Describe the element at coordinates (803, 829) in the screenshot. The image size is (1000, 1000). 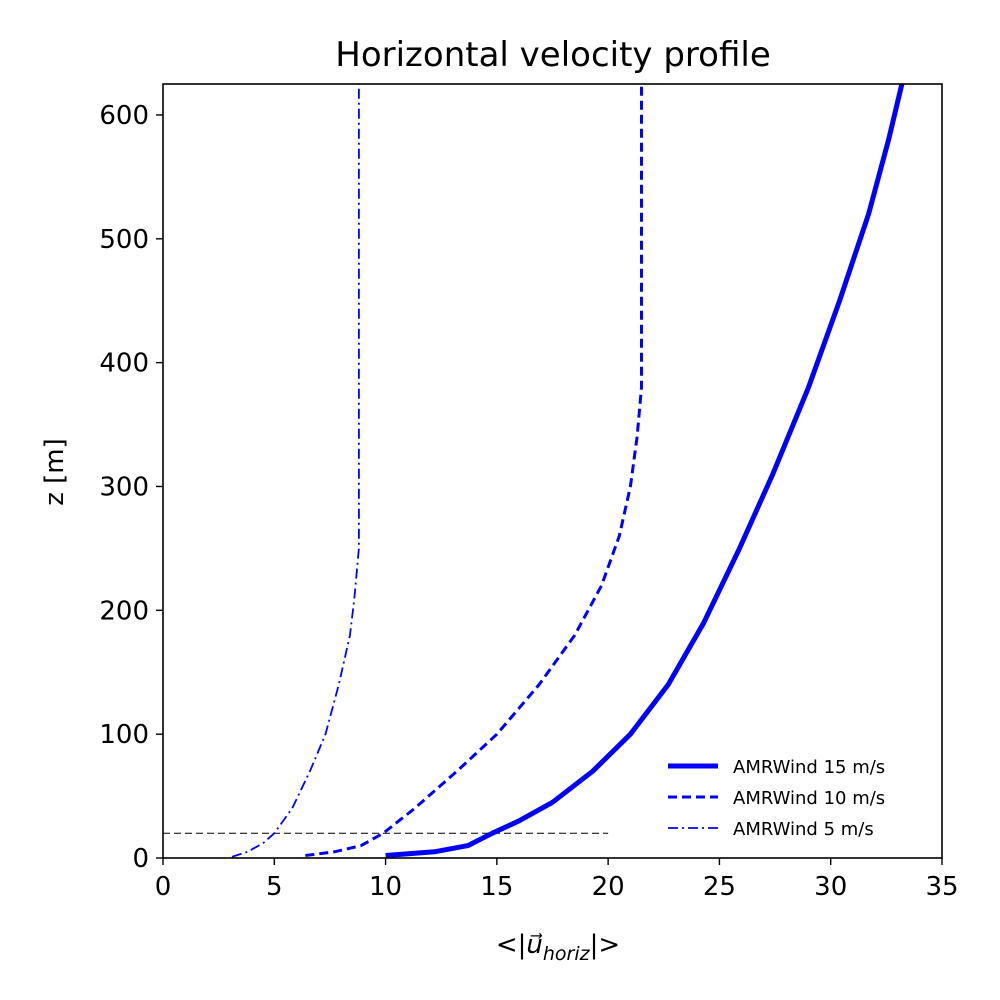
I see `legend-label-3: AMRWind 5 m/s` at that location.